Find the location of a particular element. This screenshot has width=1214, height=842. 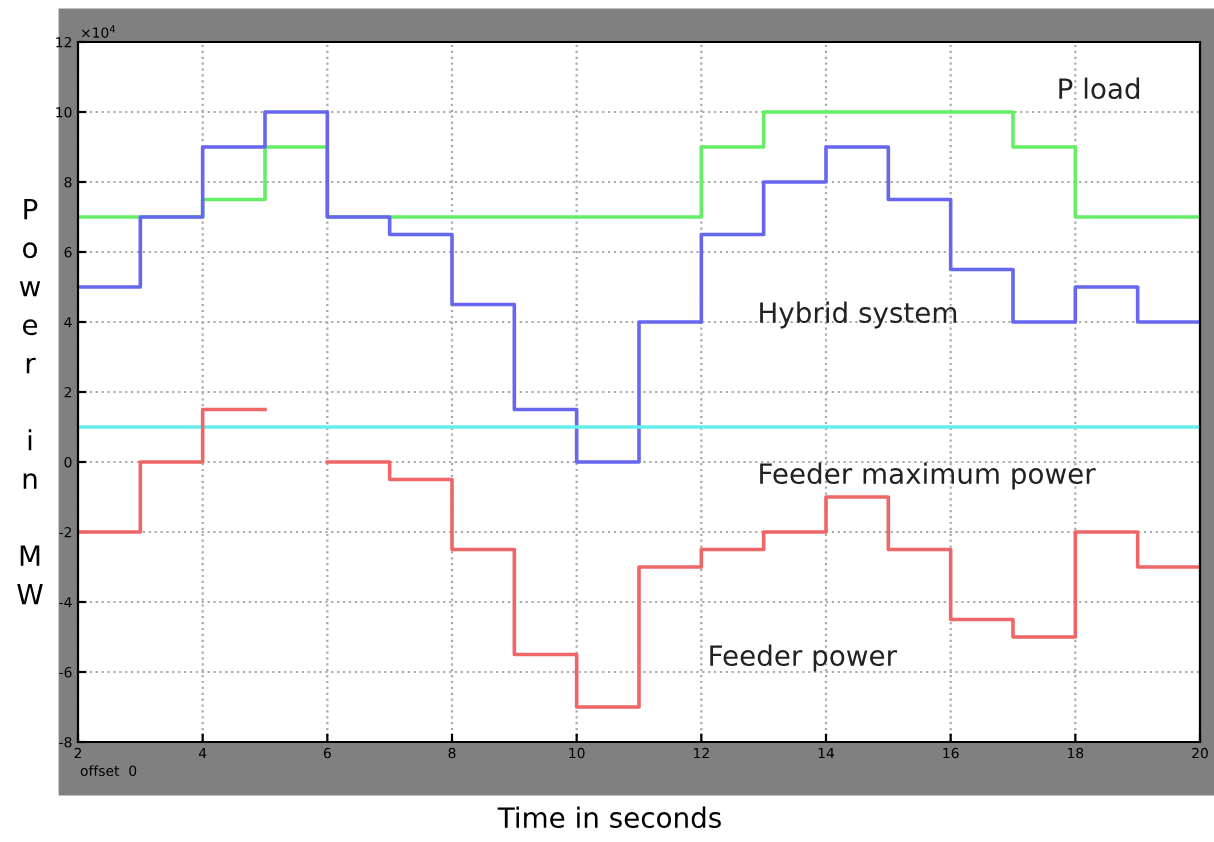

text: Feeder power is located at coordinates (804, 658).